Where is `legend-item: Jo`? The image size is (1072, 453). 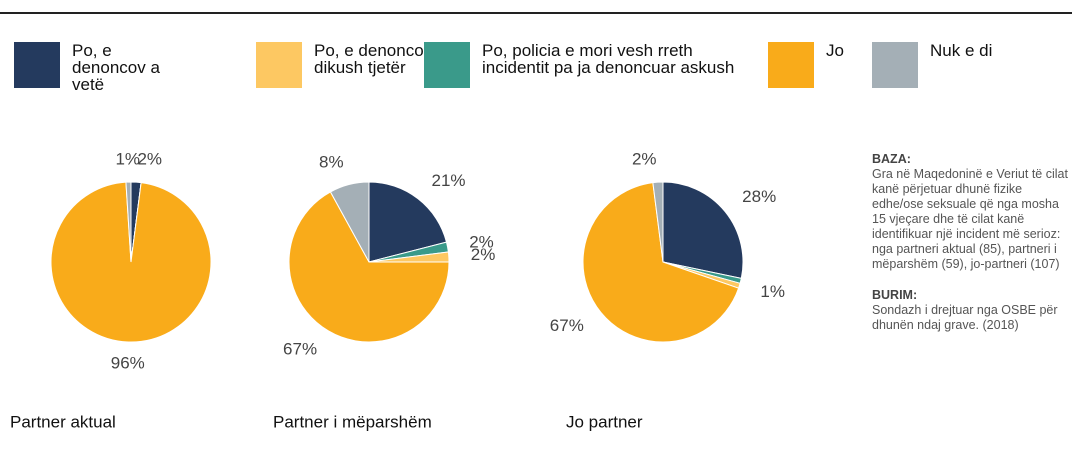
legend-item: Jo is located at coordinates (817, 65).